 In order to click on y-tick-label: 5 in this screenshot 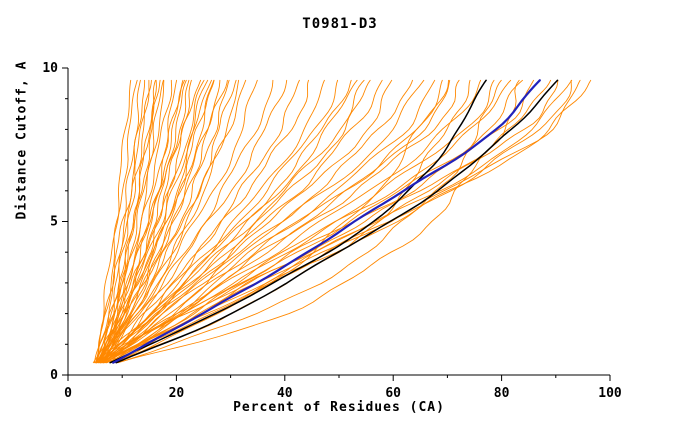, I will do `click(54, 222)`.